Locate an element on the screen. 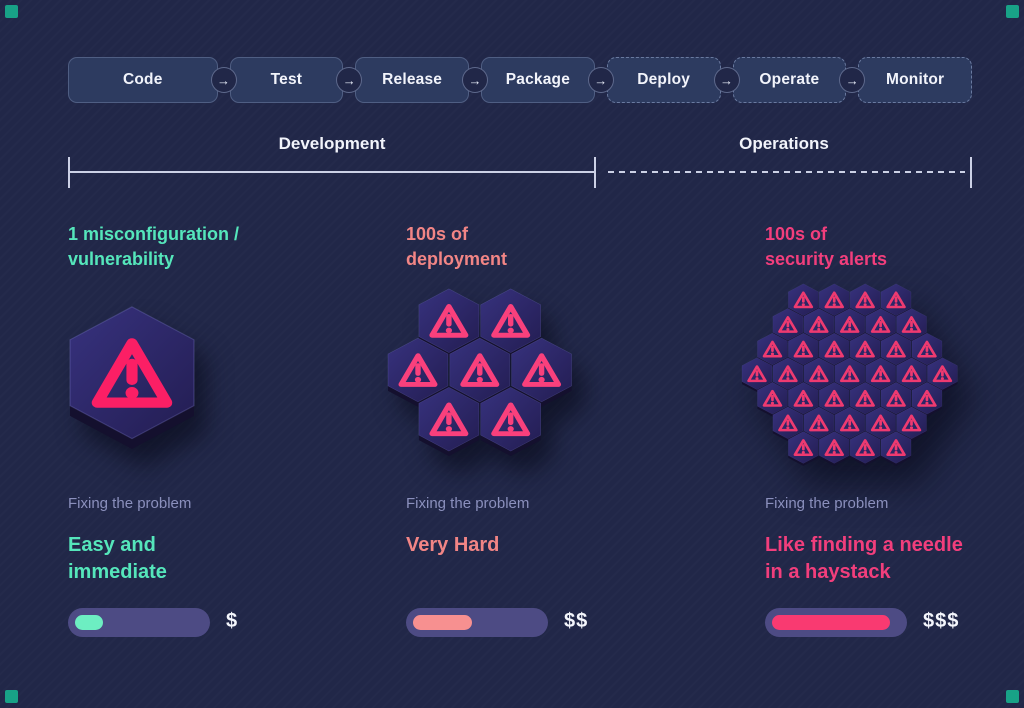 The width and height of the screenshot is (1024, 708). column-heading: 100s of deployment is located at coordinates (457, 246).